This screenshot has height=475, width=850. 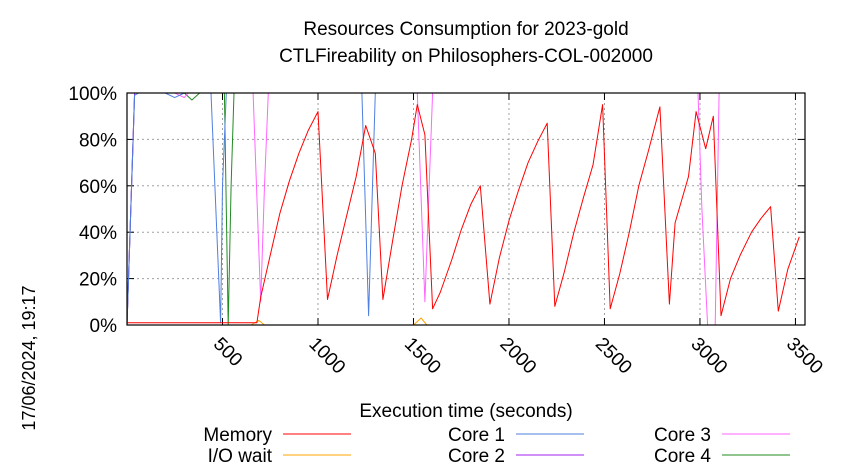 What do you see at coordinates (613, 356) in the screenshot?
I see `x-tick-label: 2500` at bounding box center [613, 356].